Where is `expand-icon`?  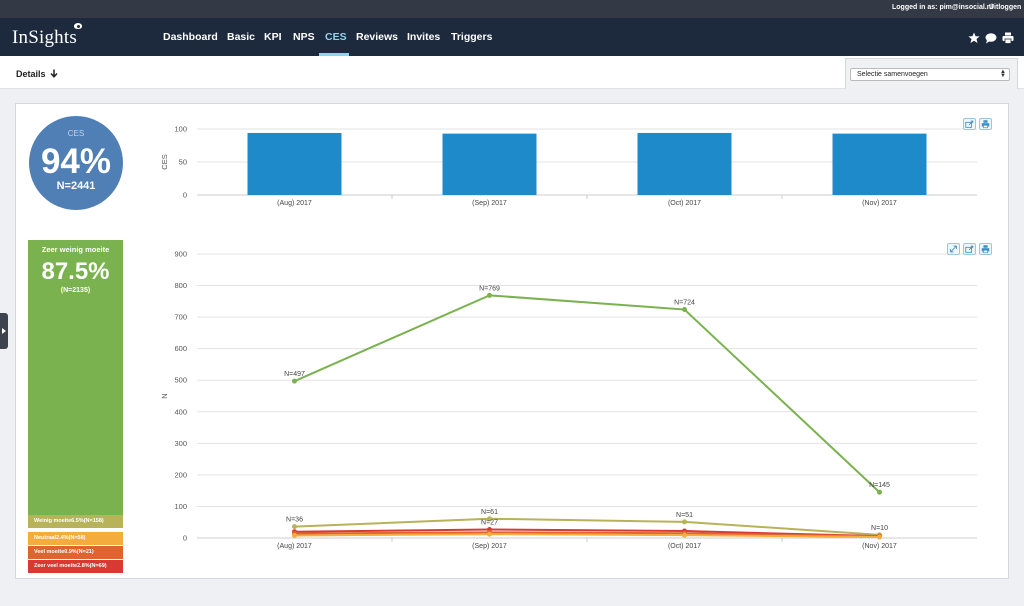
expand-icon is located at coordinates (953, 249).